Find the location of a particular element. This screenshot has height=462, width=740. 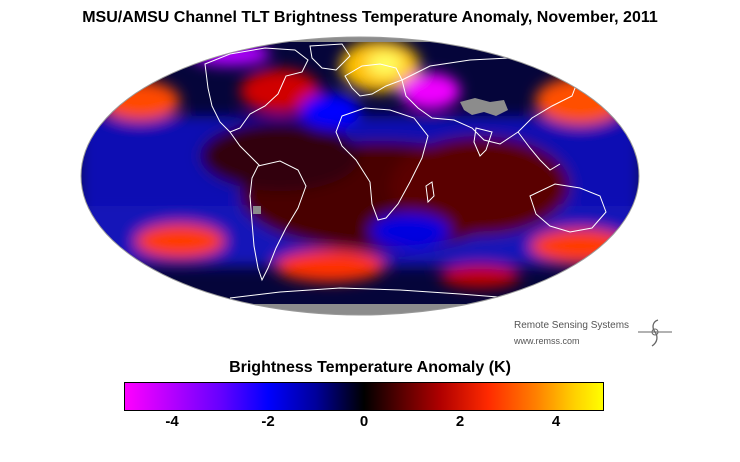

colorbar is located at coordinates (364, 396).